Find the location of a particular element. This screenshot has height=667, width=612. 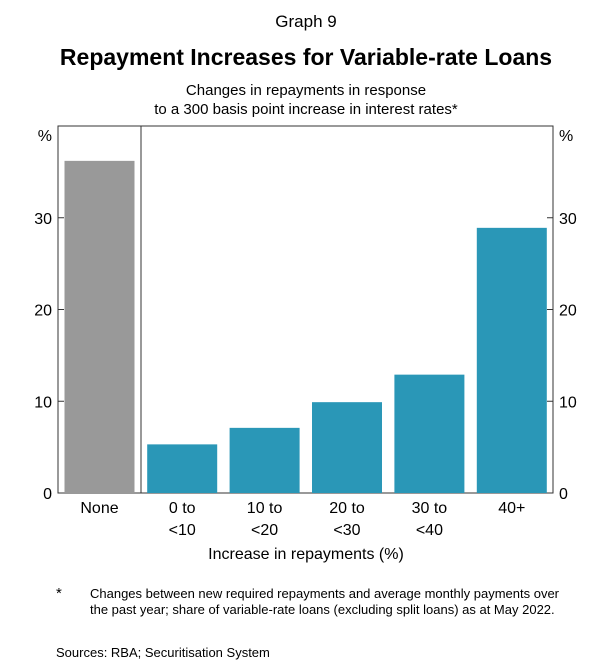

x-tick-label: 20 to is located at coordinates (347, 508).